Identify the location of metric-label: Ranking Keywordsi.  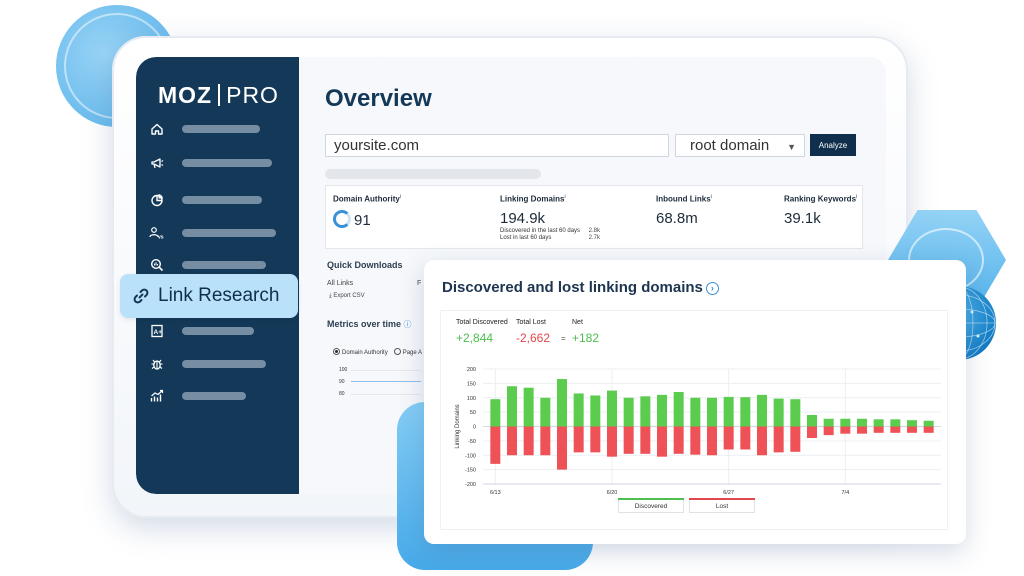
(821, 199).